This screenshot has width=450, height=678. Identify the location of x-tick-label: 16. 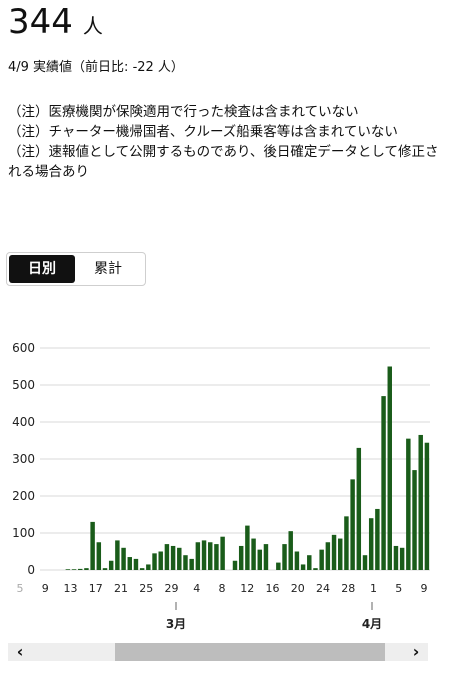
(273, 588).